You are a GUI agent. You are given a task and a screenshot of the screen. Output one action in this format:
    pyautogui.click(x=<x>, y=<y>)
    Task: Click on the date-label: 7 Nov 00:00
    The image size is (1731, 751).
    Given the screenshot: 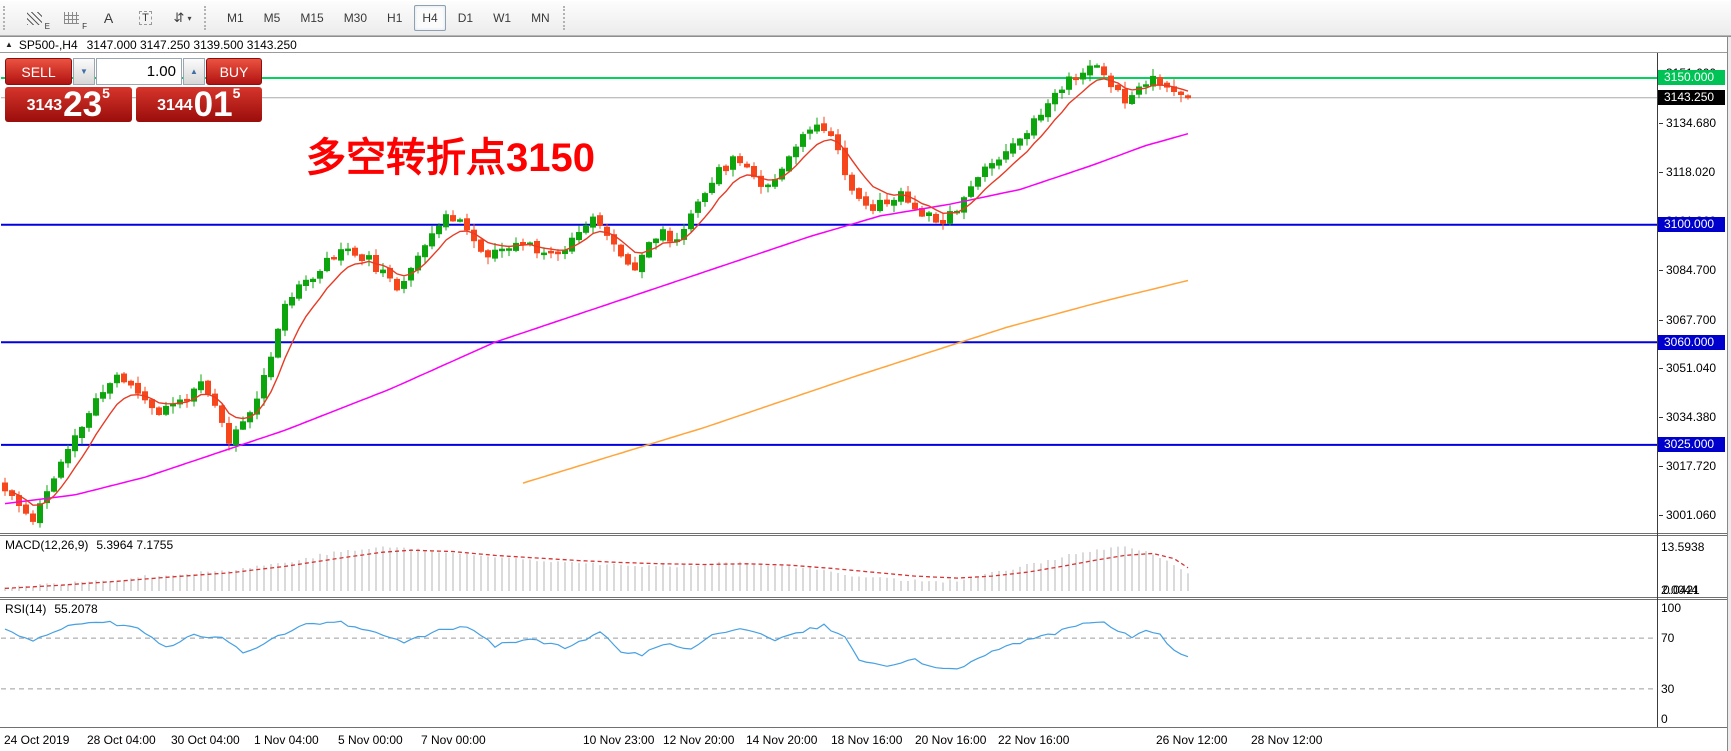 What is the action you would take?
    pyautogui.click(x=453, y=740)
    